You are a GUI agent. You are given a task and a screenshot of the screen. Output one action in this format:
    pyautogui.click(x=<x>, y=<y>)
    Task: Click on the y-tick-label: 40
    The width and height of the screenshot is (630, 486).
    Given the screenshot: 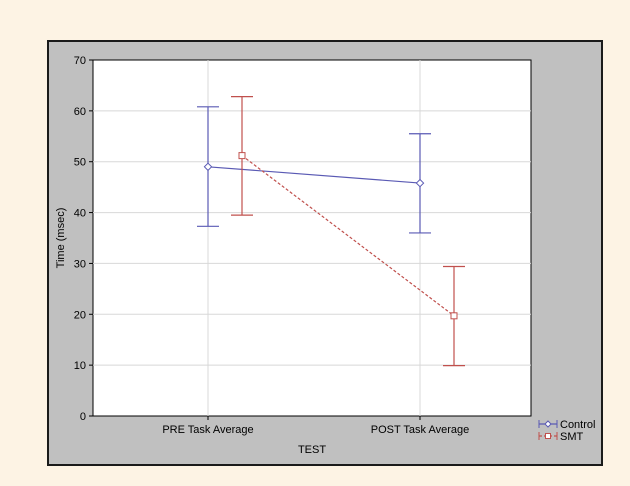 What is the action you would take?
    pyautogui.click(x=80, y=214)
    